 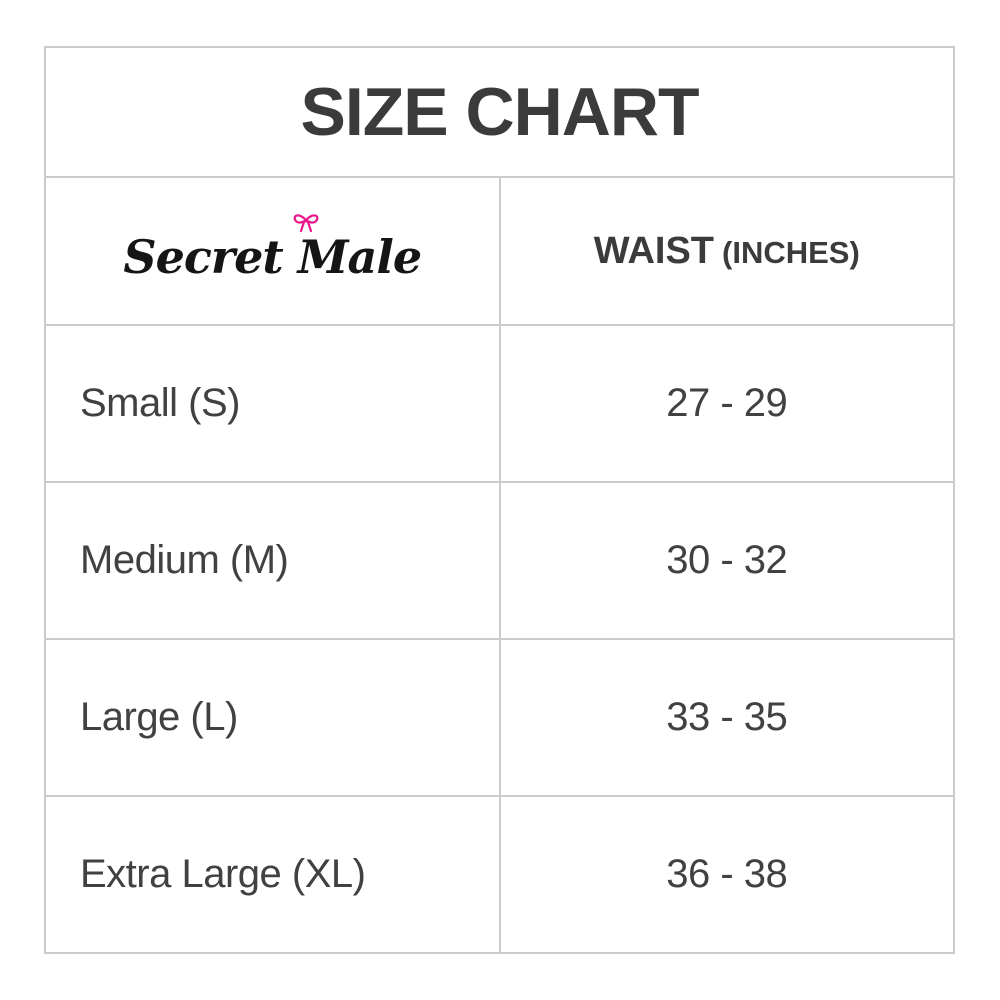 I want to click on table-row-extra-large: Extra Large (XL) 36 - 38, so click(x=499, y=874).